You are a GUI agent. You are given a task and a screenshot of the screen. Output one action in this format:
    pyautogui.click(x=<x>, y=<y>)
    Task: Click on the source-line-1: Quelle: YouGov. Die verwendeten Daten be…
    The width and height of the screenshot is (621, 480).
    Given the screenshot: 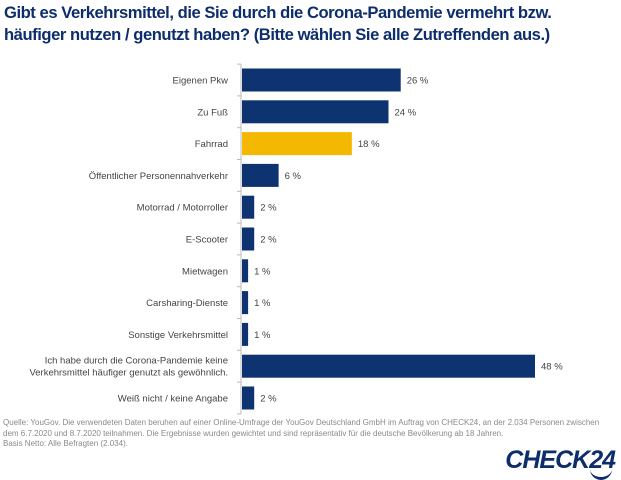 What is the action you would take?
    pyautogui.click(x=301, y=422)
    